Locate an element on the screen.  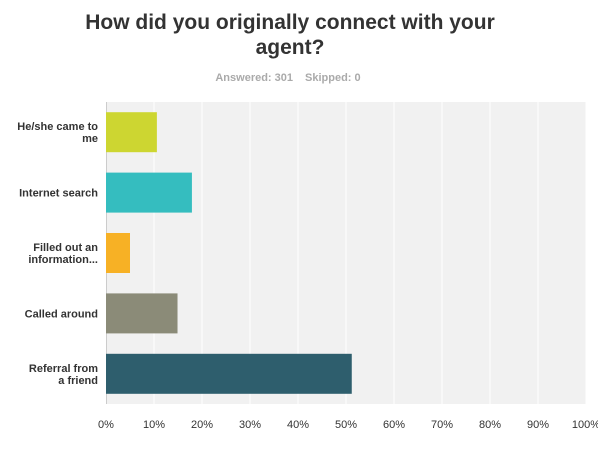
category-label: He/she came to me is located at coordinates (57, 133).